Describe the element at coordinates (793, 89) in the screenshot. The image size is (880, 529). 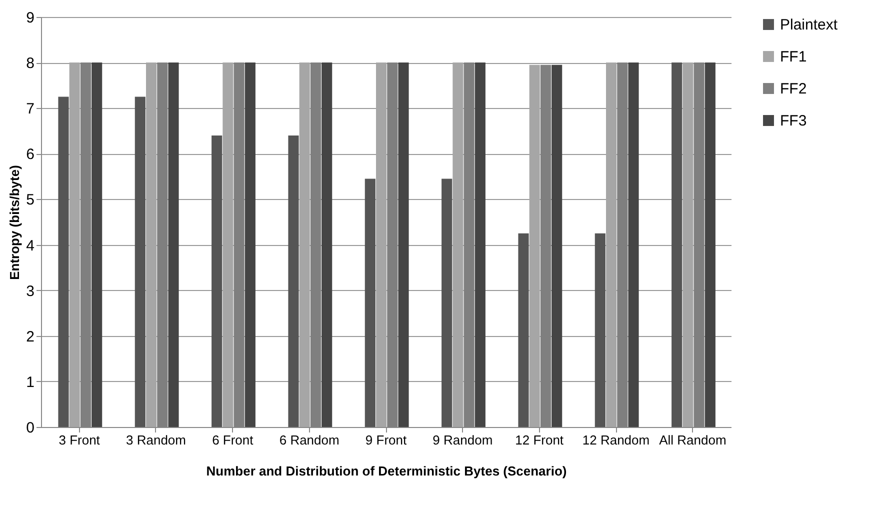
I see `legend-label: FF2` at that location.